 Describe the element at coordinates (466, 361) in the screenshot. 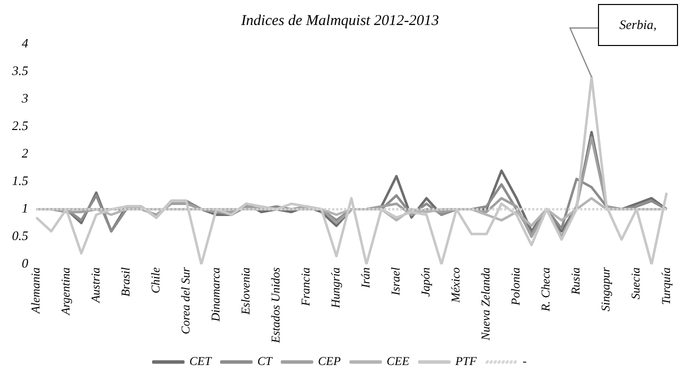

I see `legend-label: PTF` at that location.